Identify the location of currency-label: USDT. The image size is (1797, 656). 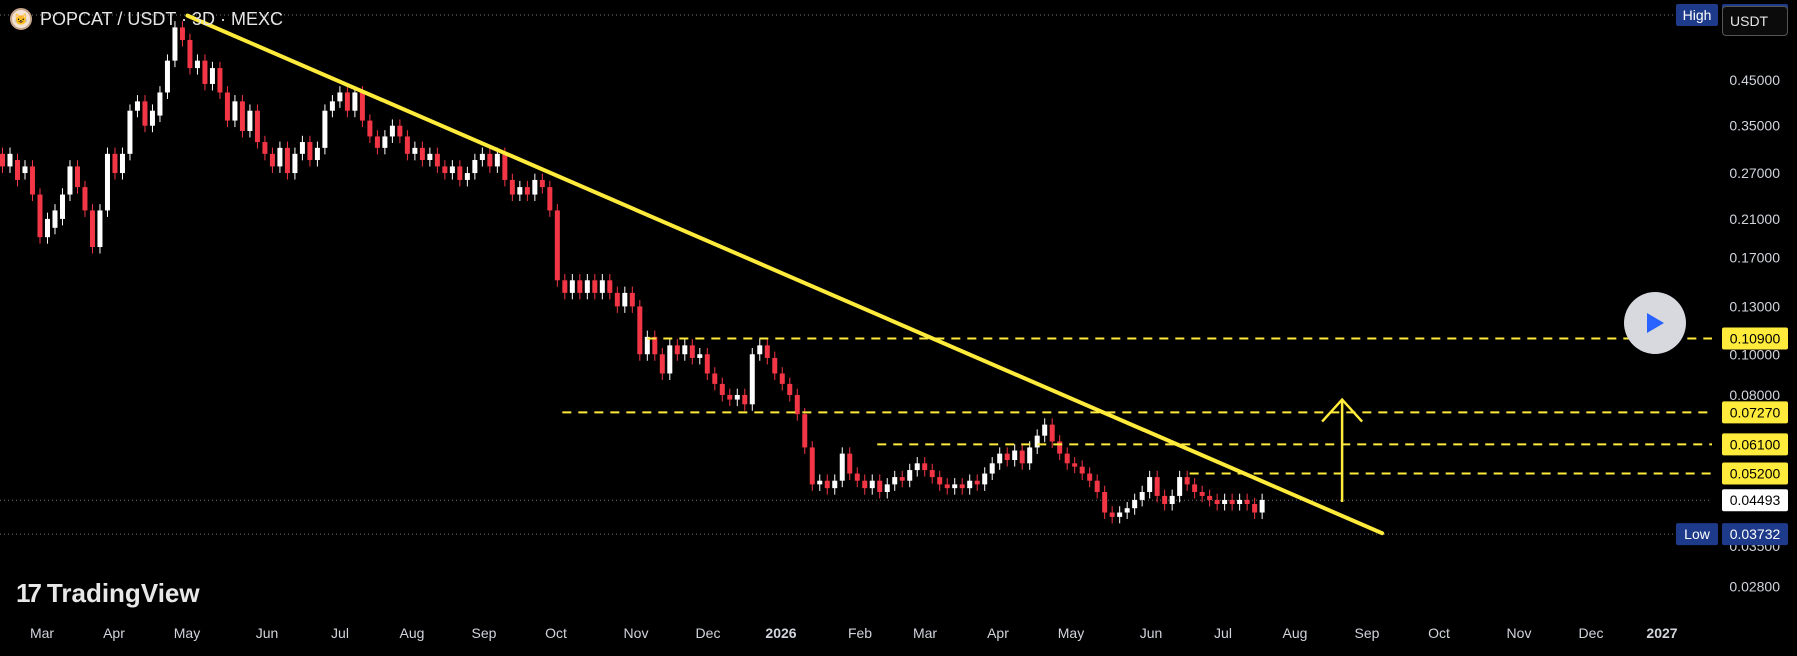
(1749, 21).